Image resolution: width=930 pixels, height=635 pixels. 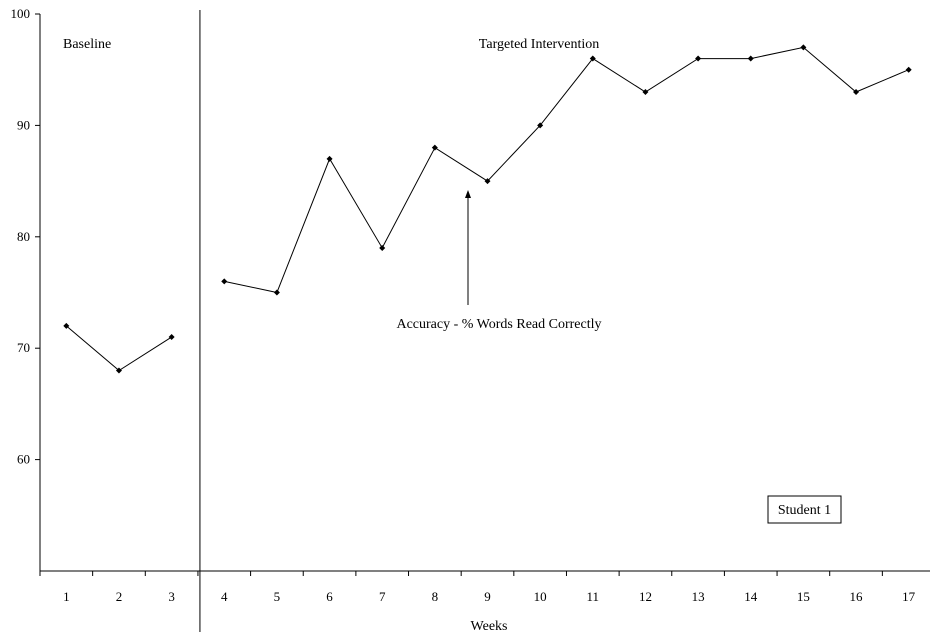 What do you see at coordinates (87, 44) in the screenshot?
I see `phase-label-baseline: Baseline` at bounding box center [87, 44].